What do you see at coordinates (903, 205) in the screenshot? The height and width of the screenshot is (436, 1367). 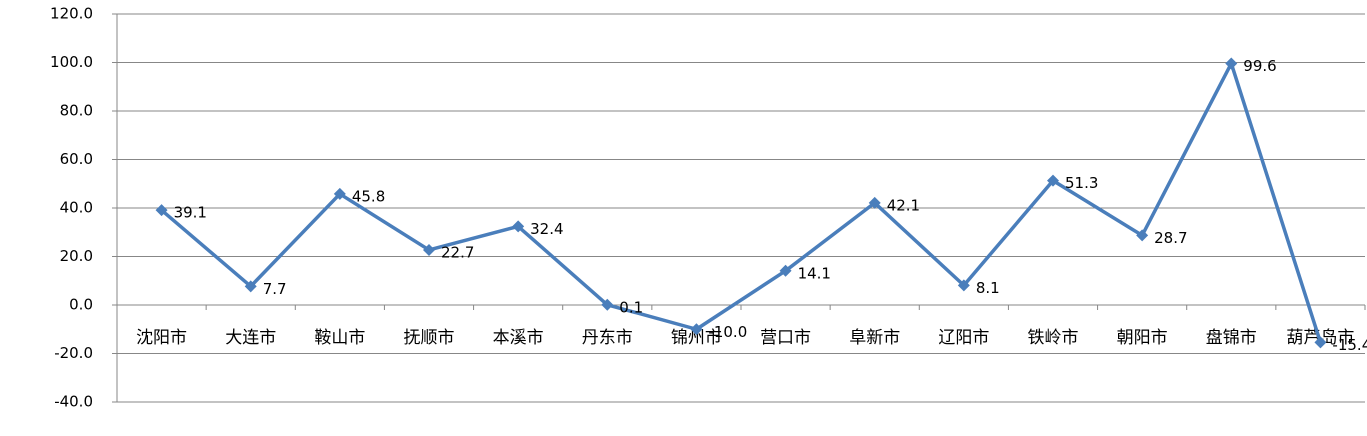 I see `data-label: 42.1` at bounding box center [903, 205].